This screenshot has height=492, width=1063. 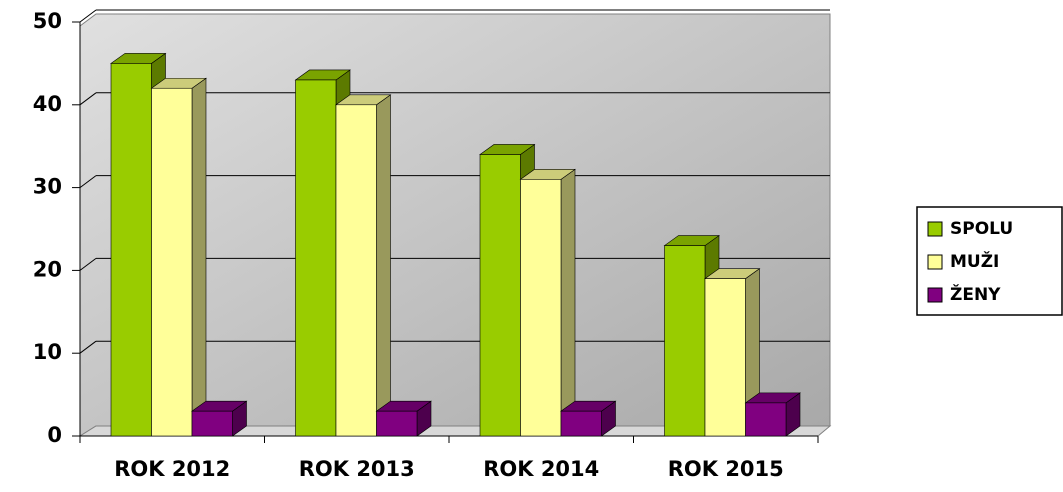 I want to click on x-tick-label: ROK 2012, so click(x=172, y=469).